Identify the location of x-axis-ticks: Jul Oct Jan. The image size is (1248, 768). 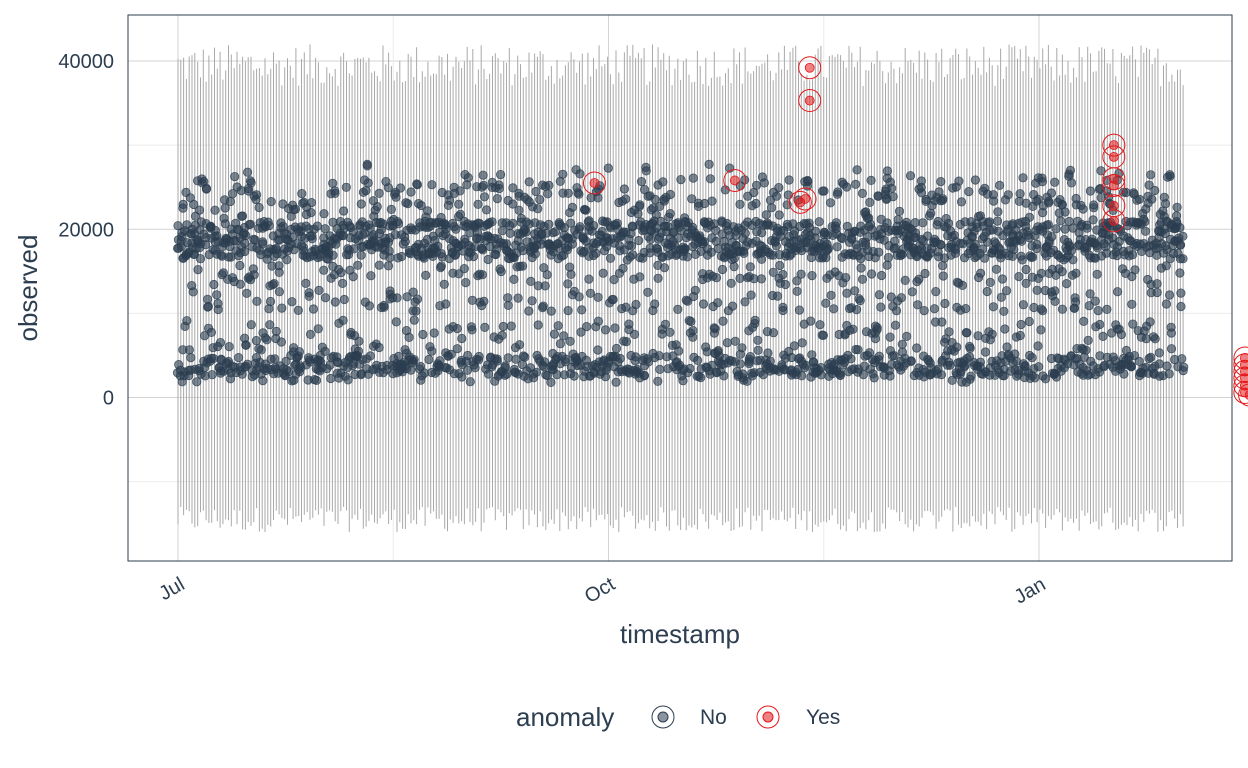
(602, 590).